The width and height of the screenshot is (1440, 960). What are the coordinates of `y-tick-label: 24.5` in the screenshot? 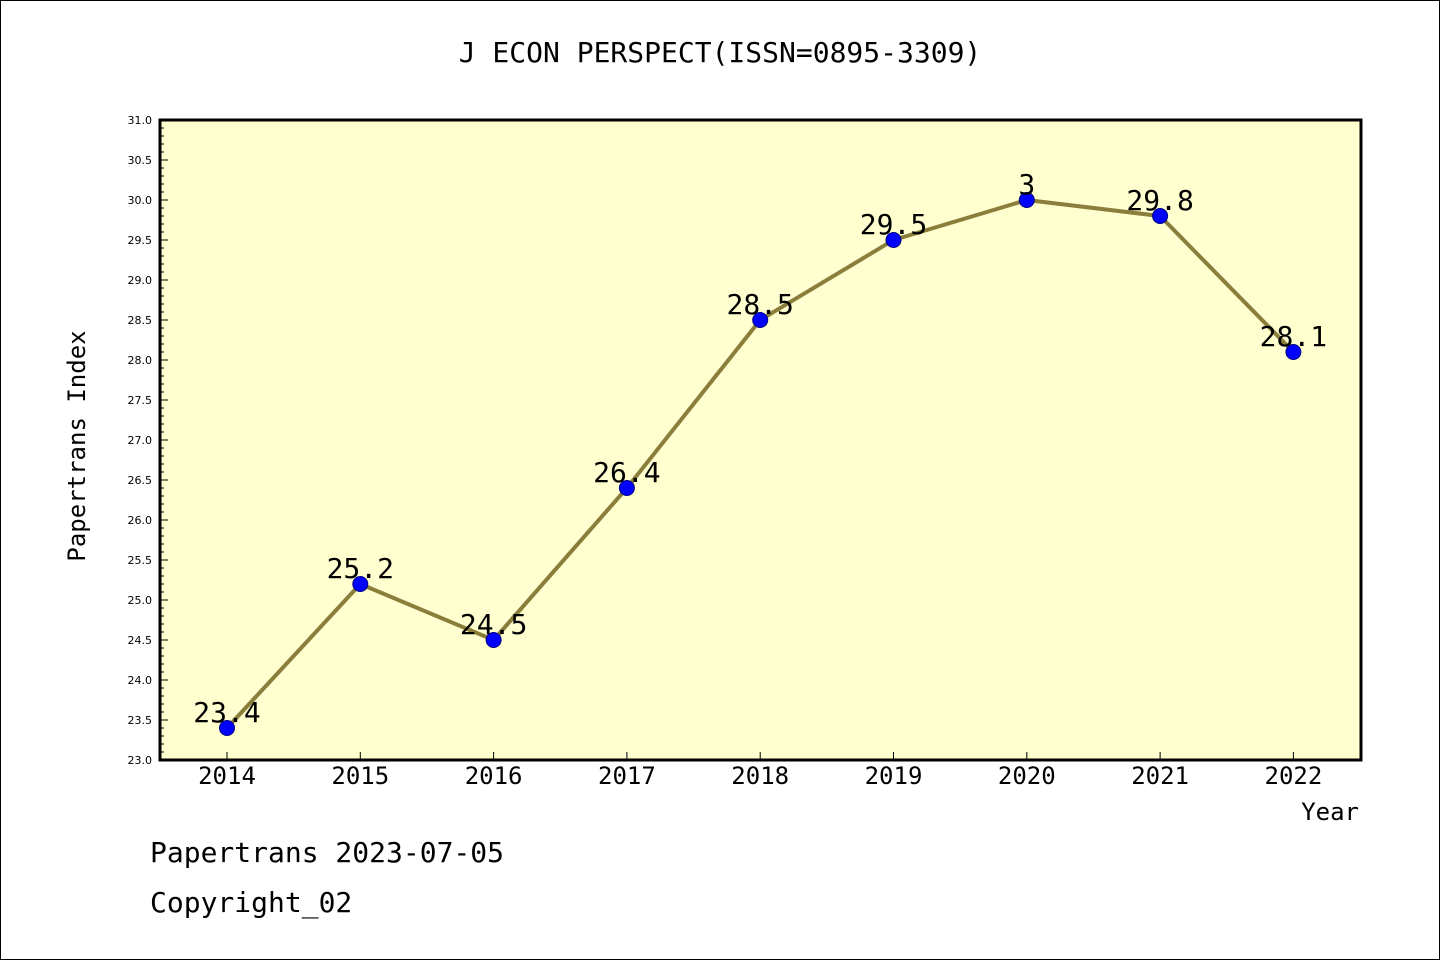 It's located at (140, 640).